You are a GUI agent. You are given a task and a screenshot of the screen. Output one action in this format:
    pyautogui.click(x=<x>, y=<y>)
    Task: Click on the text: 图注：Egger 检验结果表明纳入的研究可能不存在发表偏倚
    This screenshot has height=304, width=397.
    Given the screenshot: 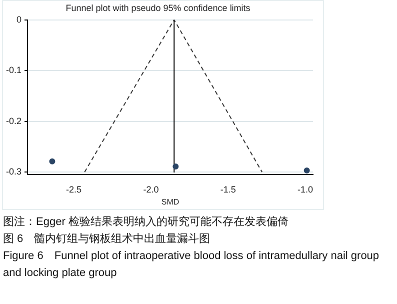 What is the action you would take?
    pyautogui.click(x=146, y=222)
    